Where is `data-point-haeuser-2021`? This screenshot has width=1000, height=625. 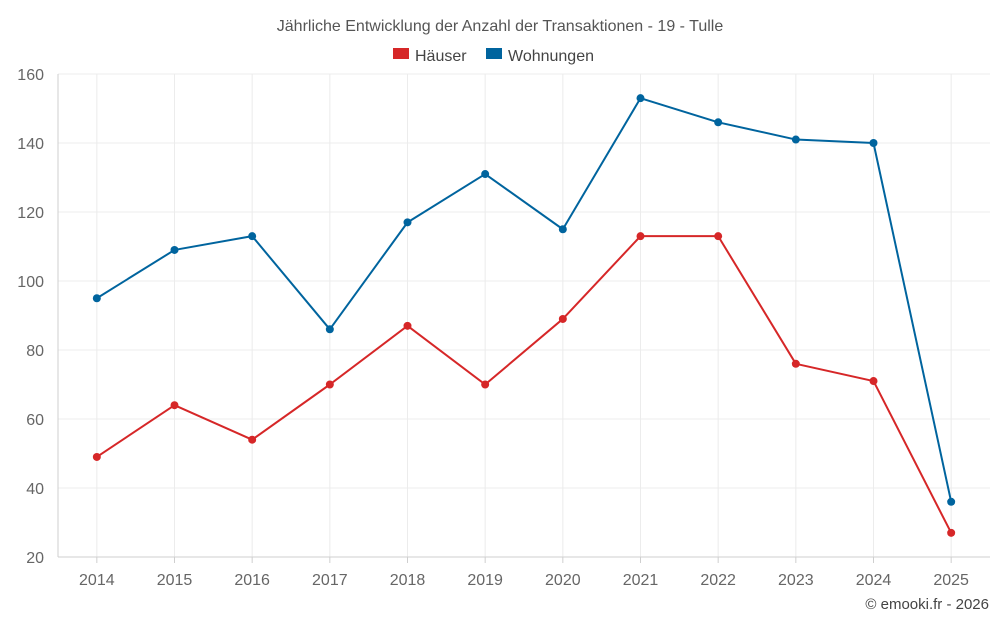
data-point-haeuser-2021 is located at coordinates (640, 236).